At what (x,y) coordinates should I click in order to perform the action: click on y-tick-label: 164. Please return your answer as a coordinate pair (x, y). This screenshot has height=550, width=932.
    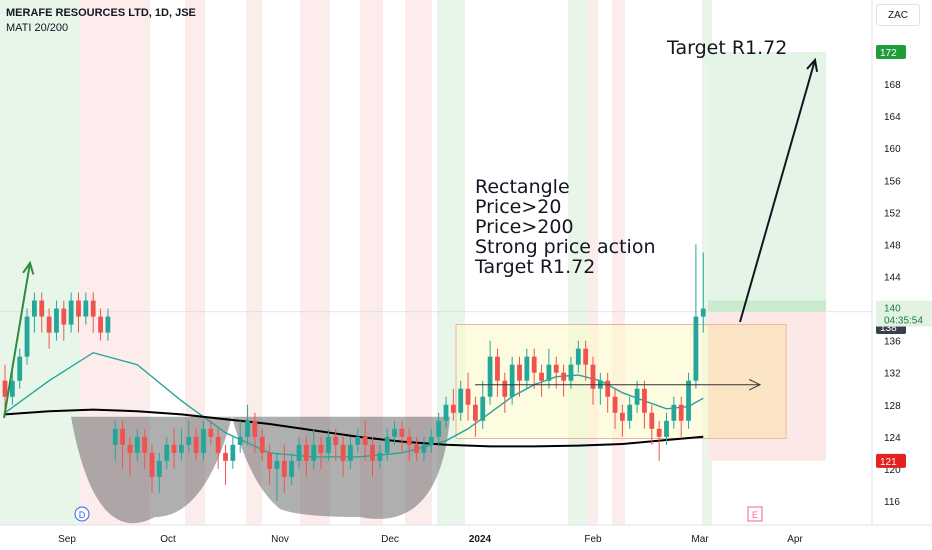
    Looking at the image, I should click on (892, 117).